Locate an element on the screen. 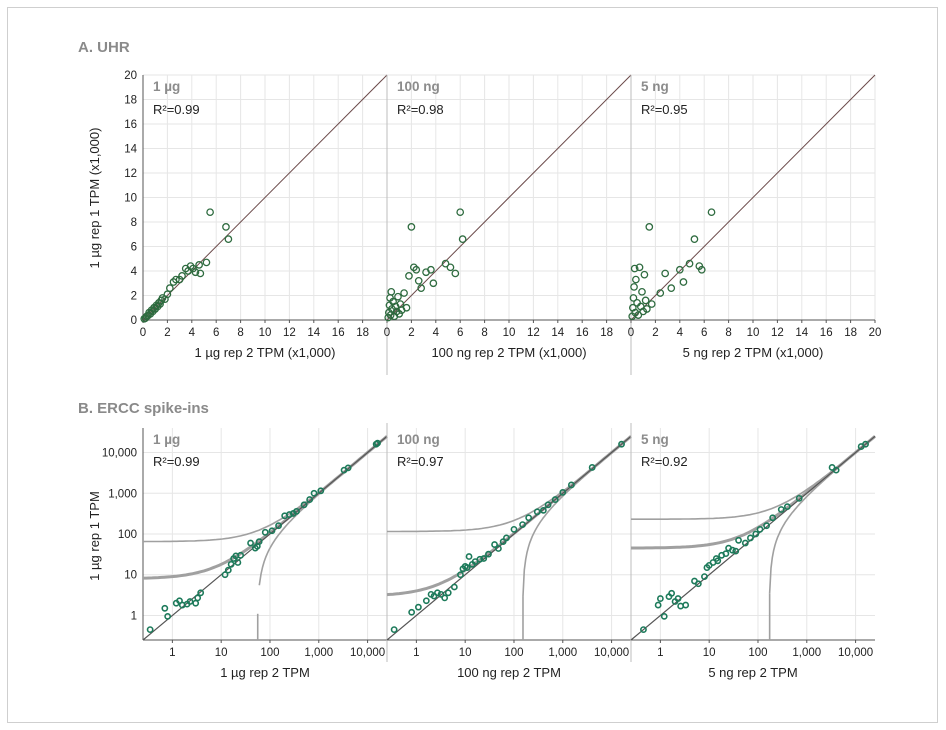  uhr-panel-2-x-tick-label: 14 is located at coordinates (557, 333).